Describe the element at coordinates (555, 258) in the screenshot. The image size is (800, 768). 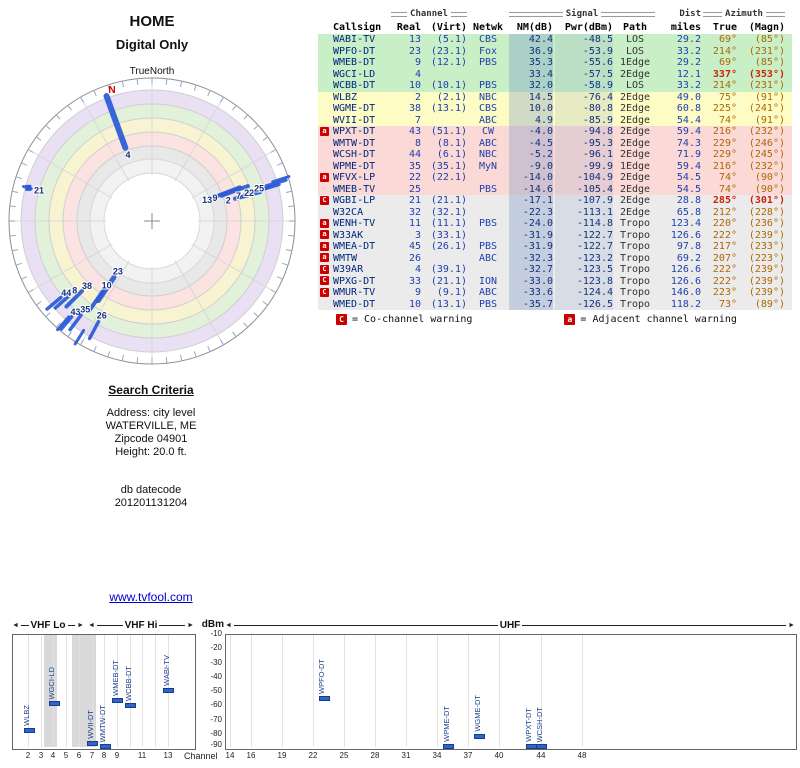
I see `table-row: a WMTW 26 ABC -32.3 -123.2 Tropo 69.2 207° (223°)` at that location.